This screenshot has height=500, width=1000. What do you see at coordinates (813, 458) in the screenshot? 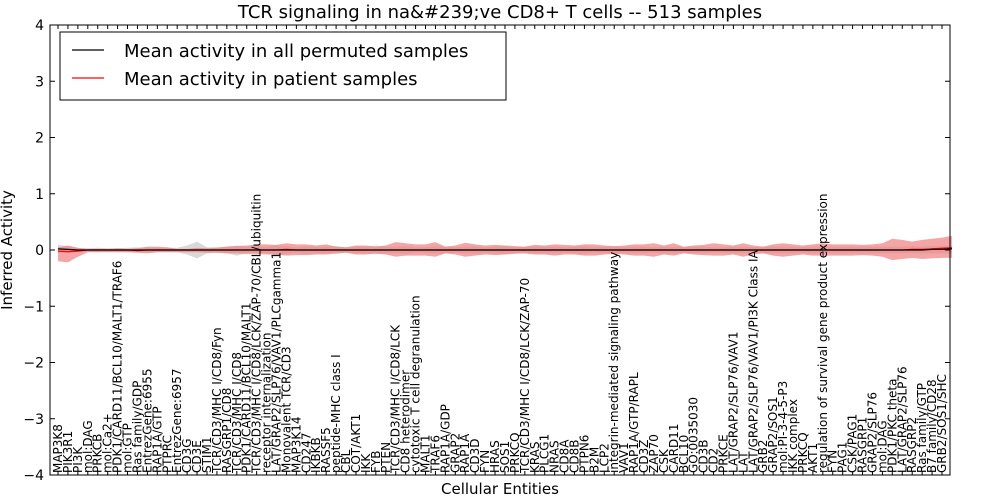
I see `x-category-label: AKT1` at bounding box center [813, 458].